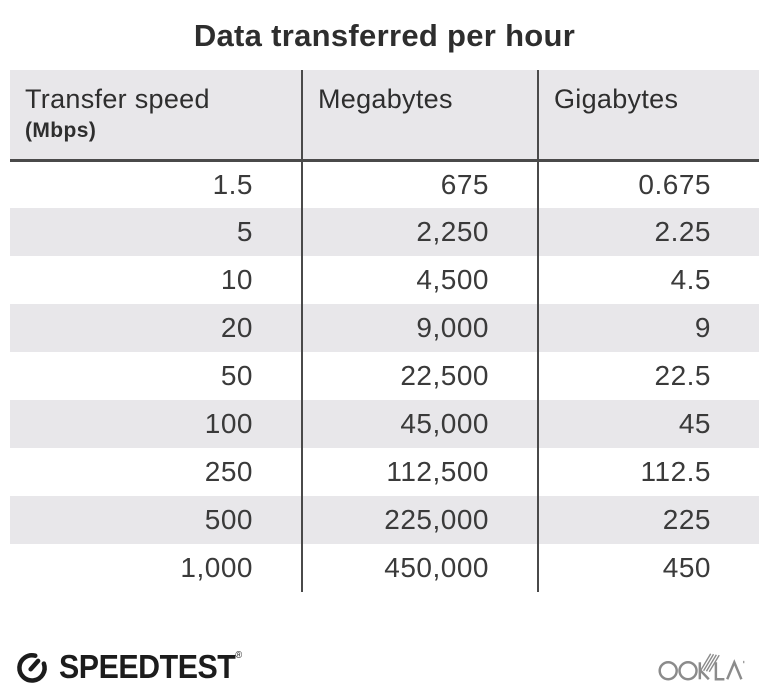  Describe the element at coordinates (648, 568) in the screenshot. I see `table-cell: 450` at that location.